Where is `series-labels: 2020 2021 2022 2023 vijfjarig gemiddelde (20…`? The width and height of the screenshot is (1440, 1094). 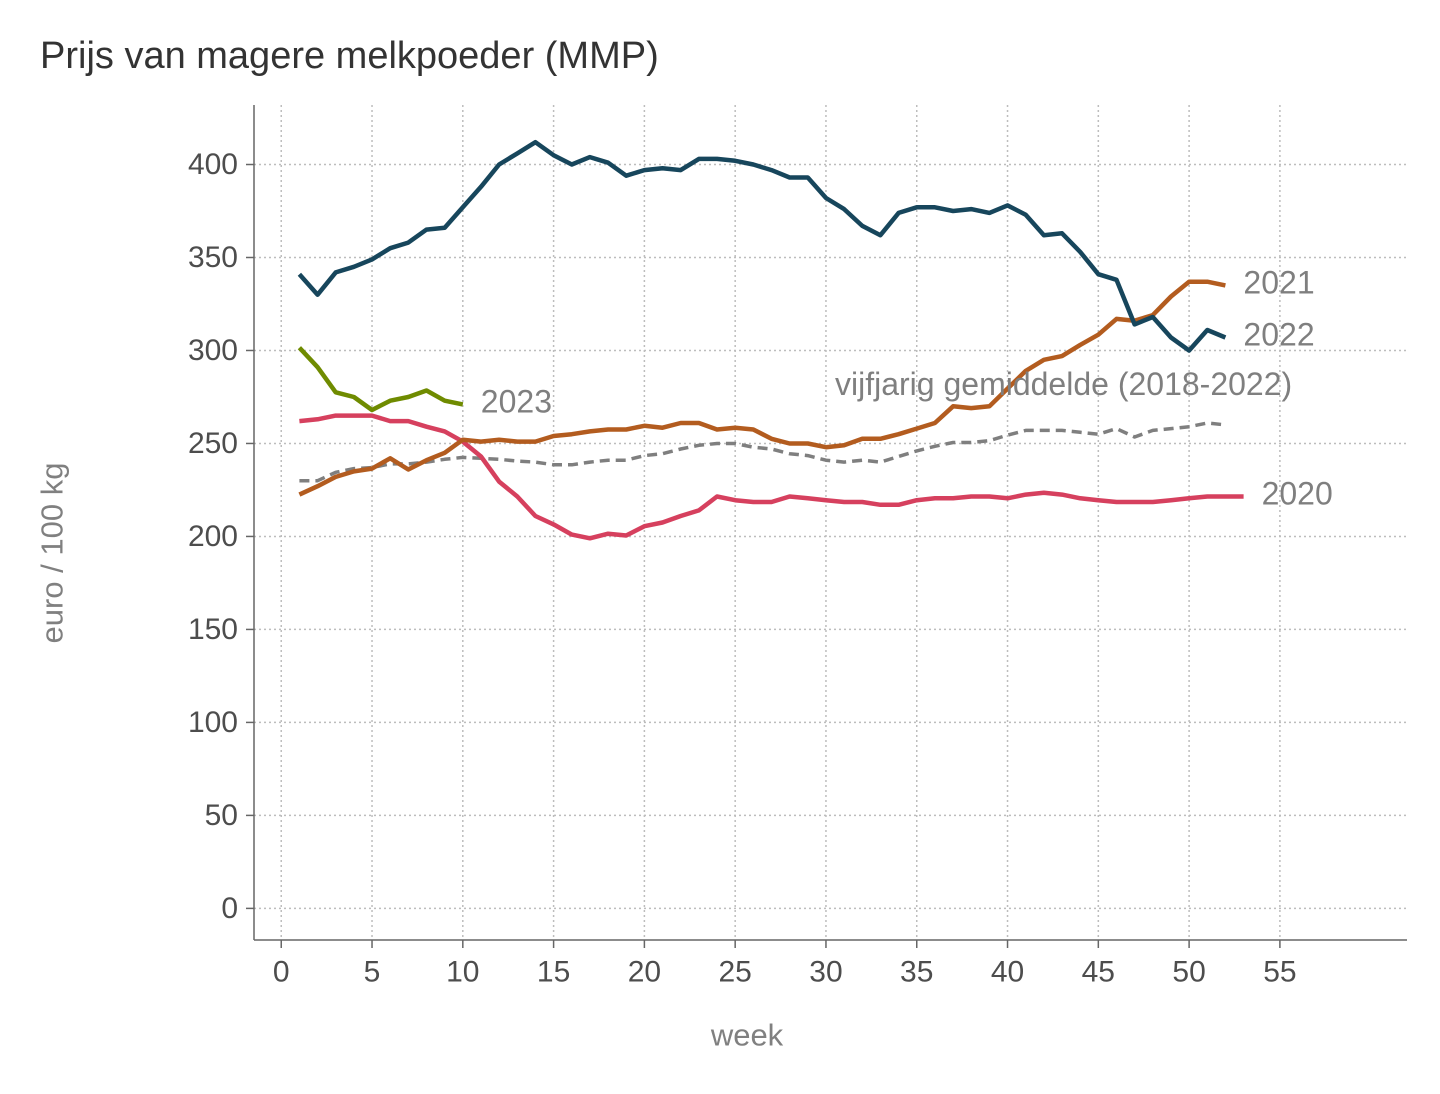 series-labels: 2020 2021 2022 2023 vijfjarig gemiddelde (20… is located at coordinates (907, 387).